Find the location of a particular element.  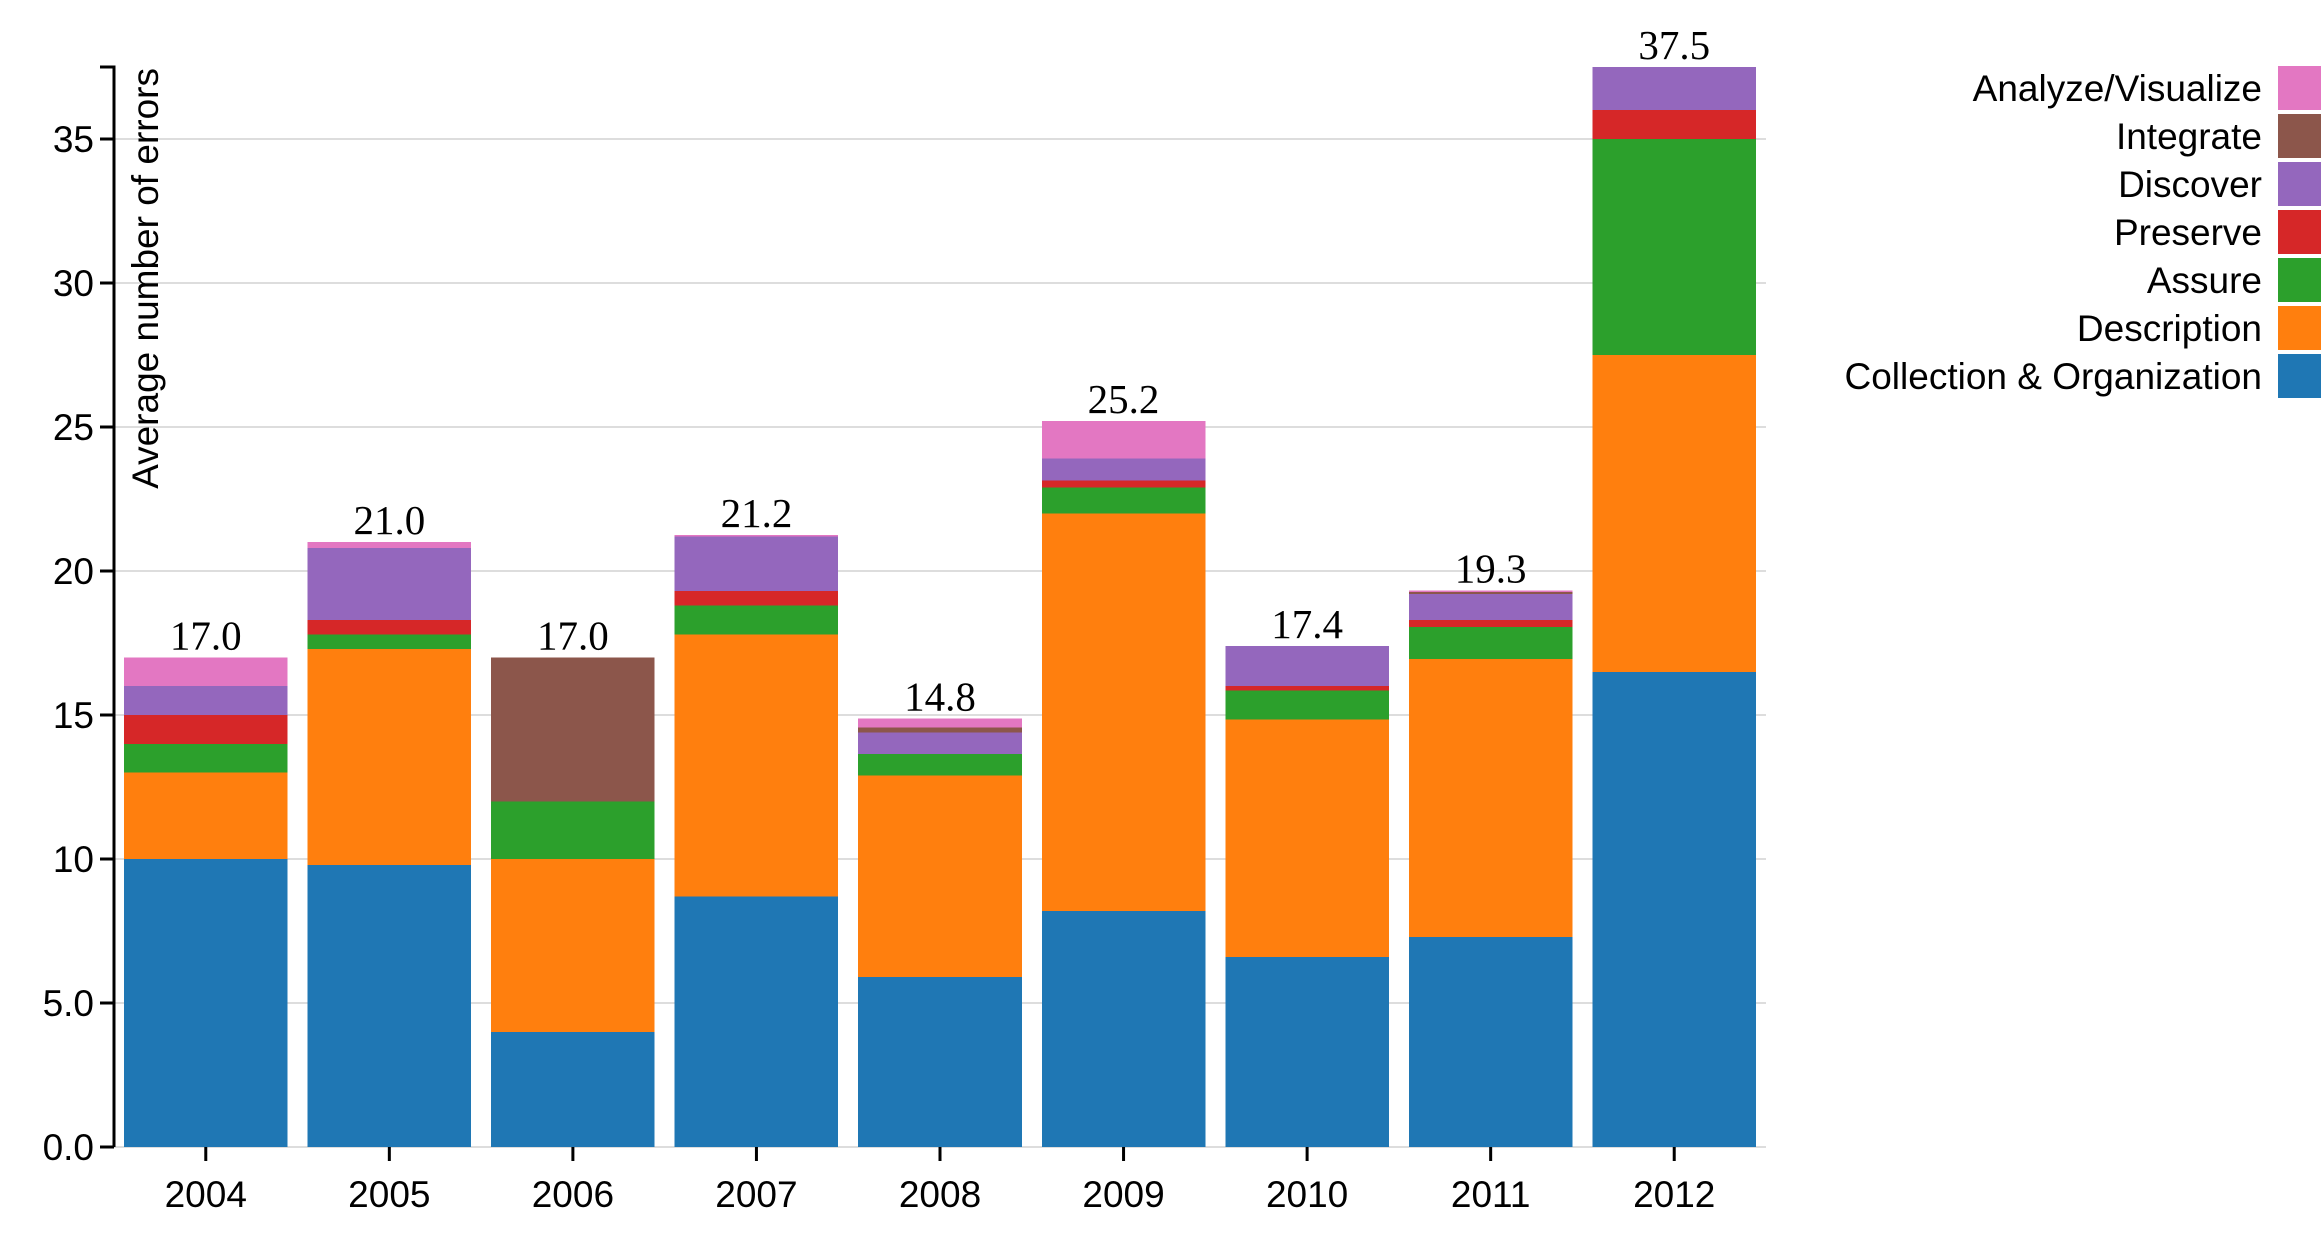

x-tick-label: 2005 is located at coordinates (389, 1194).